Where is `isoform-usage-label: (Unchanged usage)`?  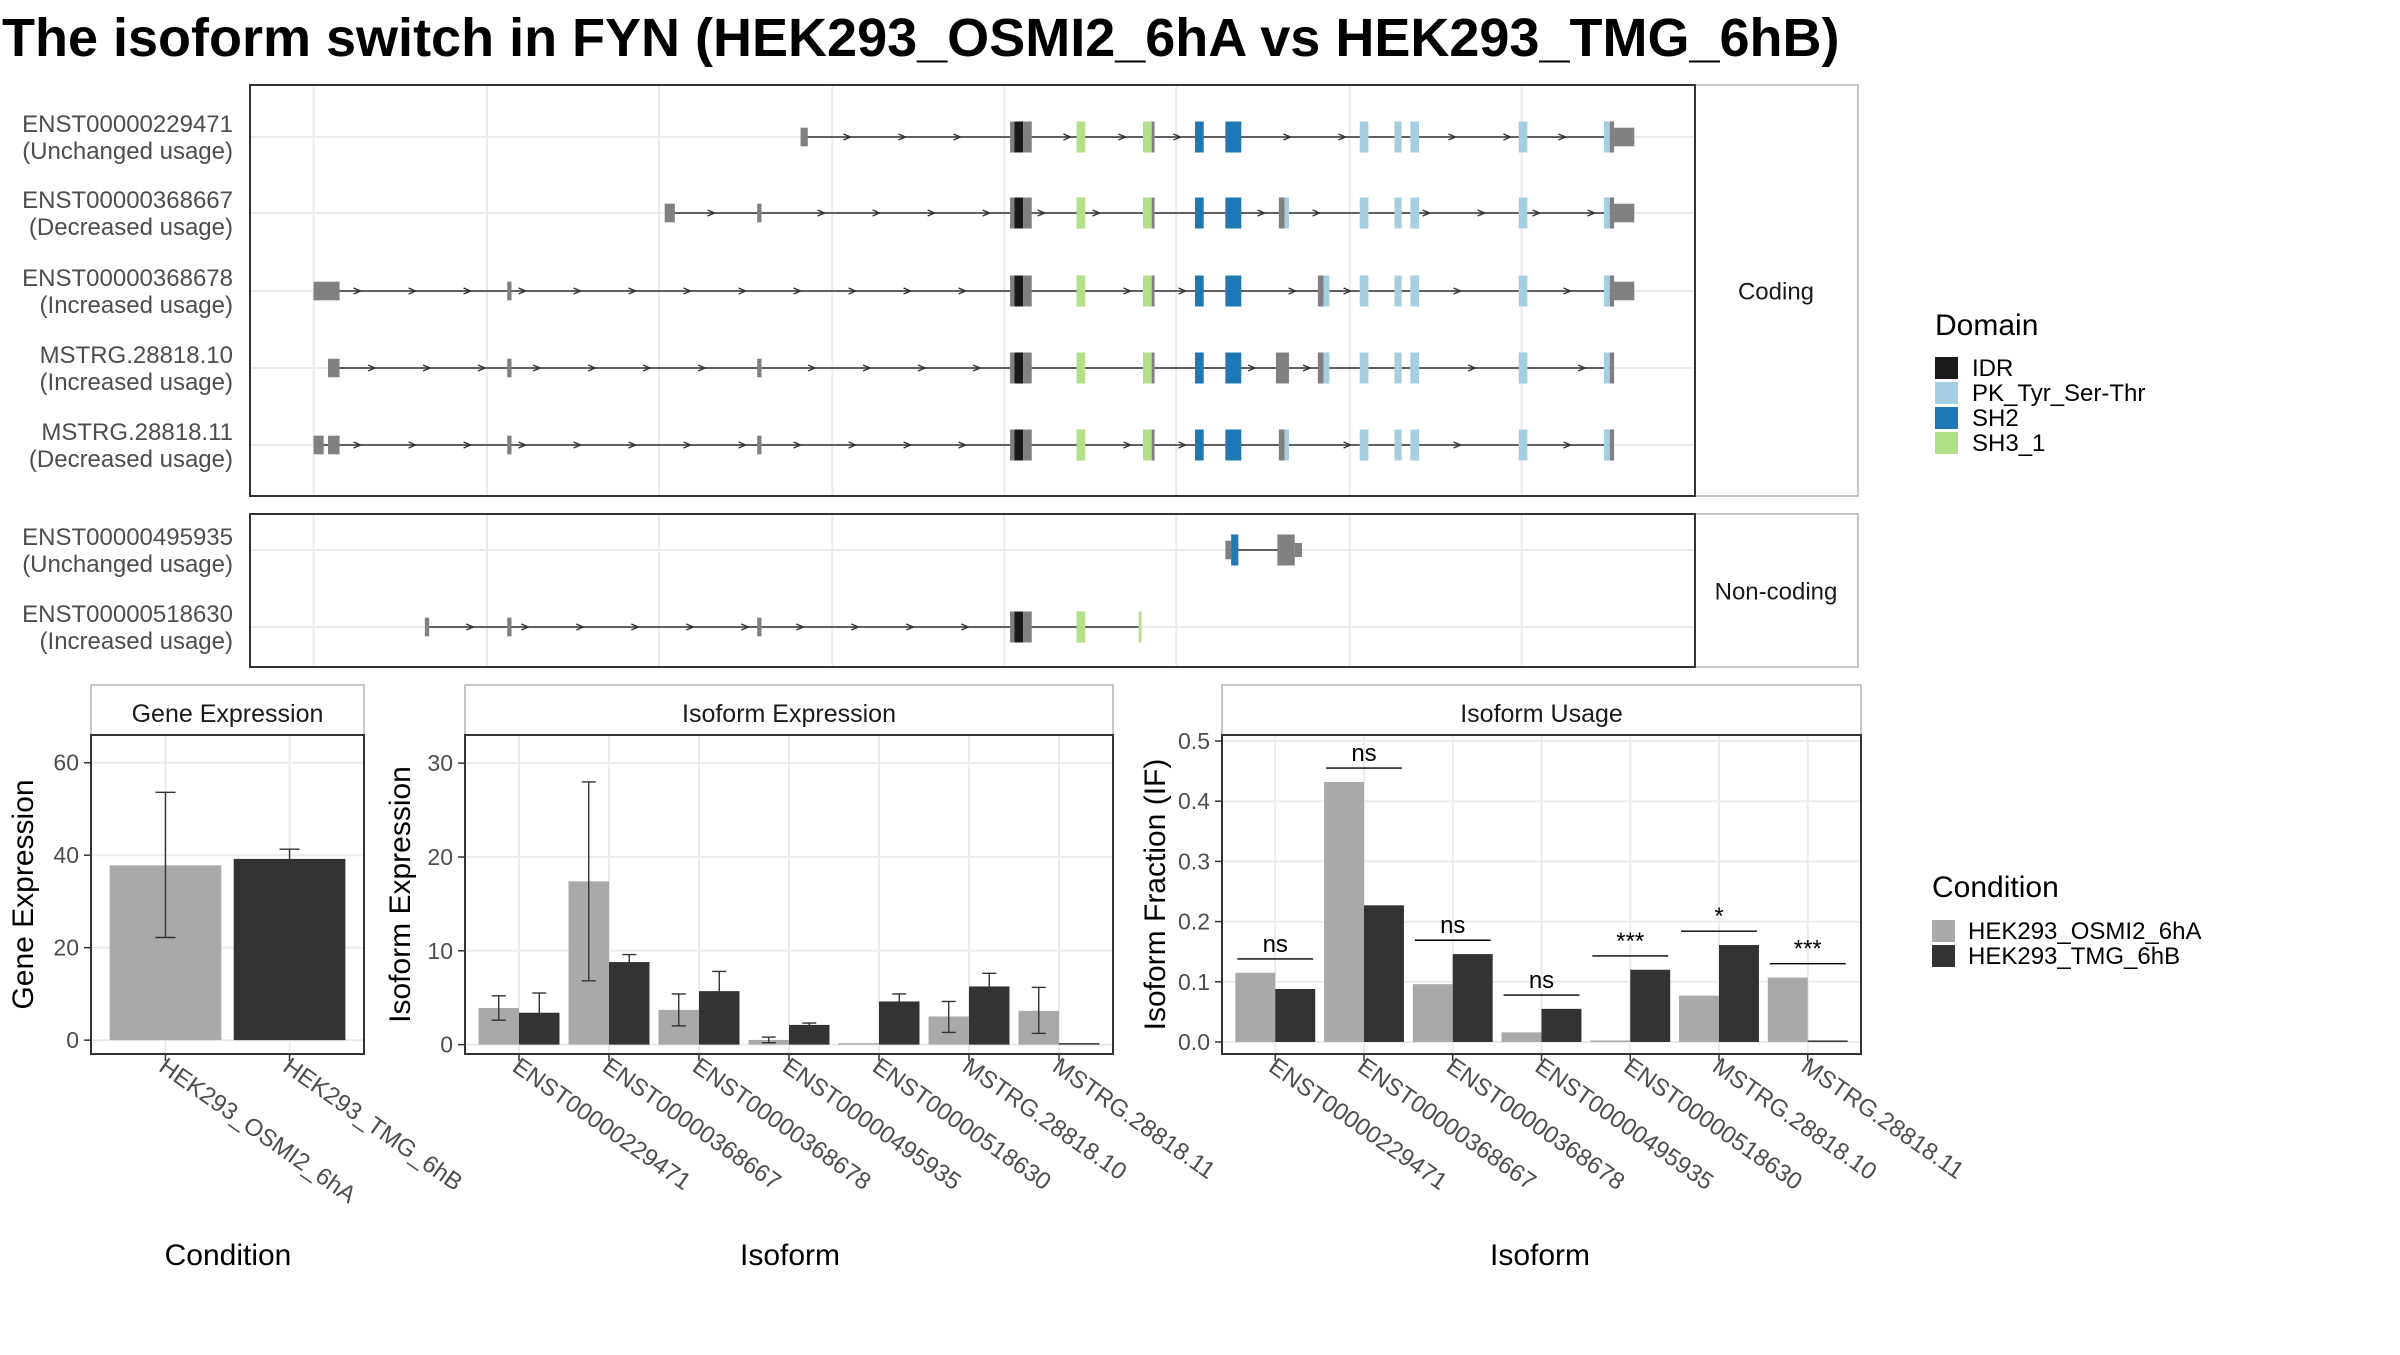 isoform-usage-label: (Unchanged usage) is located at coordinates (127, 564).